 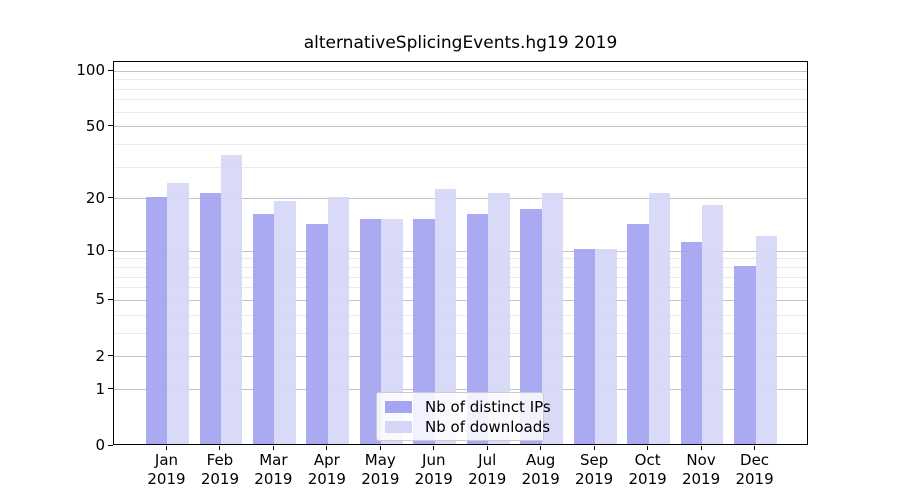 What do you see at coordinates (392, 331) in the screenshot?
I see `bar-may-downloads` at bounding box center [392, 331].